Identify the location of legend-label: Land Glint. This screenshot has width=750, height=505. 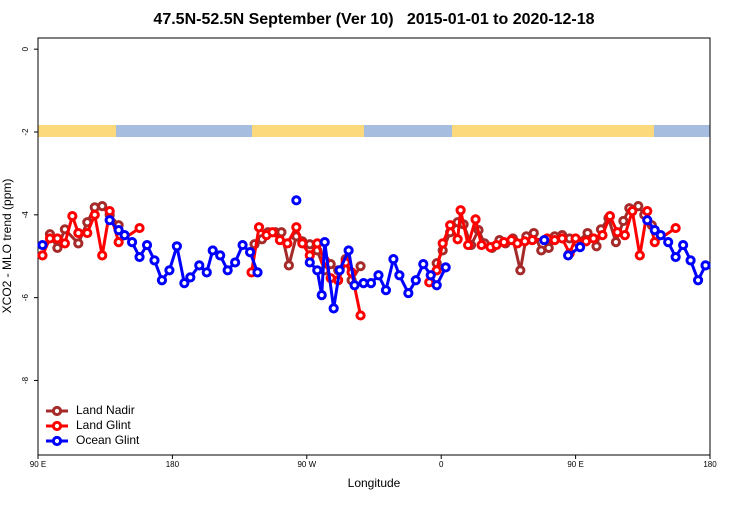
(103, 425).